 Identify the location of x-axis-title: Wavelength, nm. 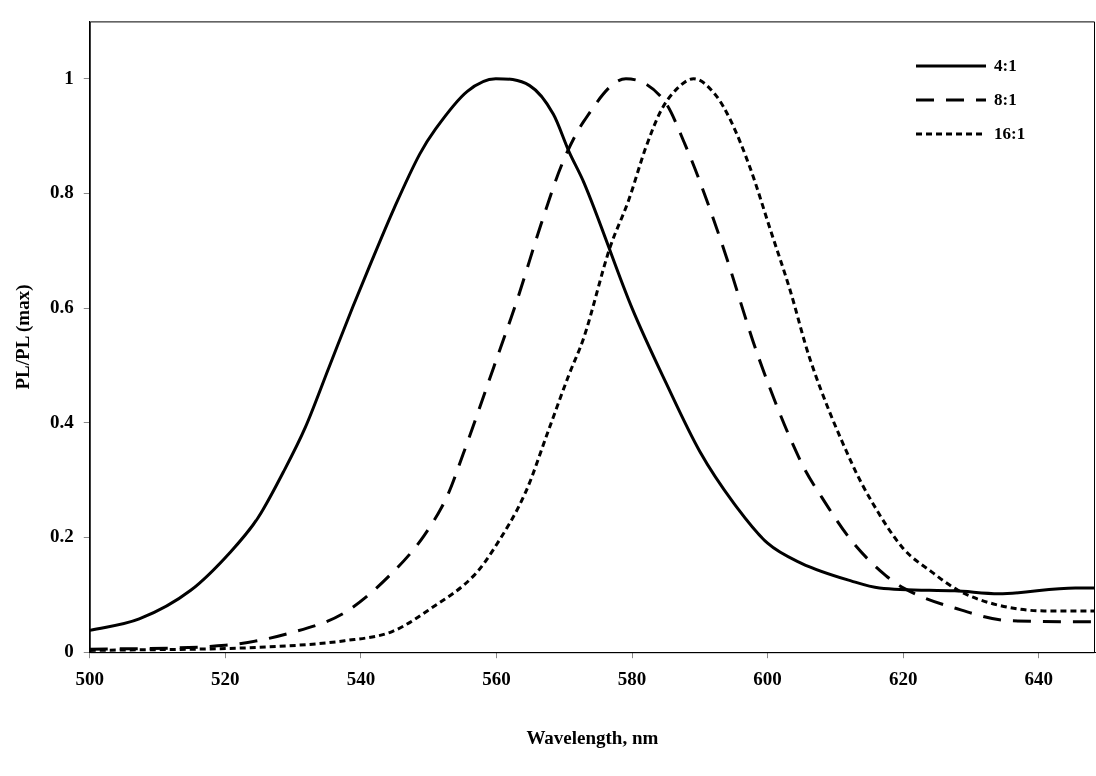
(592, 738).